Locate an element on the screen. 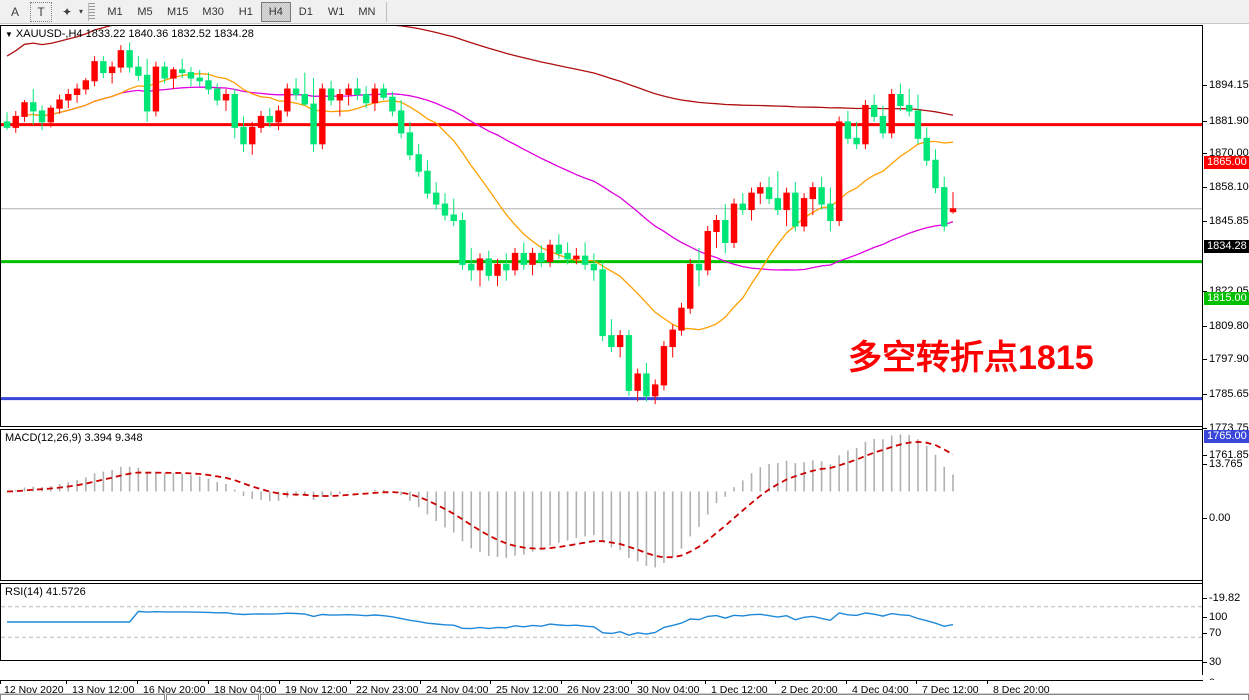 Image resolution: width=1249 pixels, height=700 pixels. timeframe-mn: MN is located at coordinates (367, 11).